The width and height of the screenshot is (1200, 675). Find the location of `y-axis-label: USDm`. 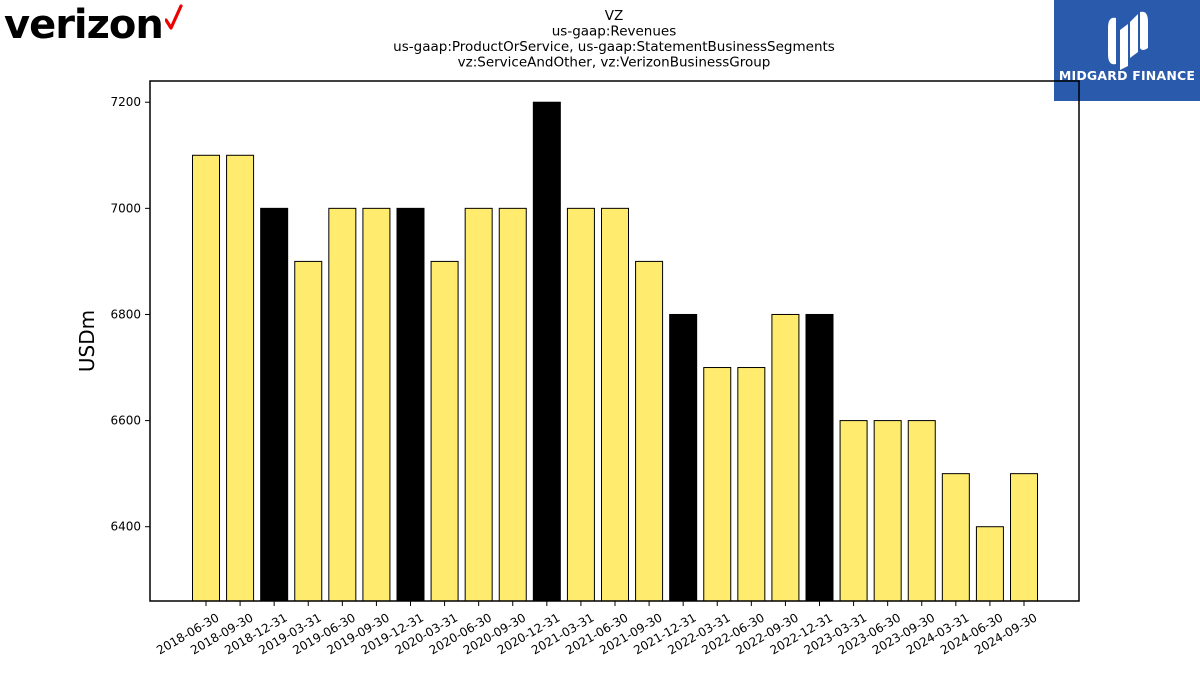

y-axis-label: USDm is located at coordinates (87, 341).